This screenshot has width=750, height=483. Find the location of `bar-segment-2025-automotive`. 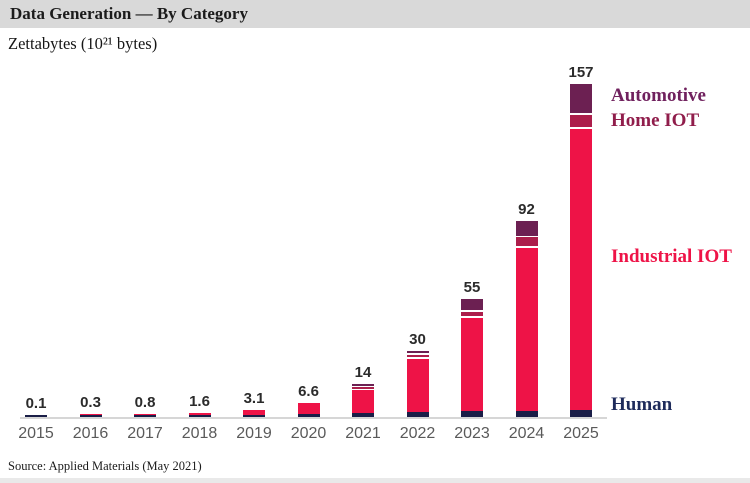

bar-segment-2025-automotive is located at coordinates (581, 99).